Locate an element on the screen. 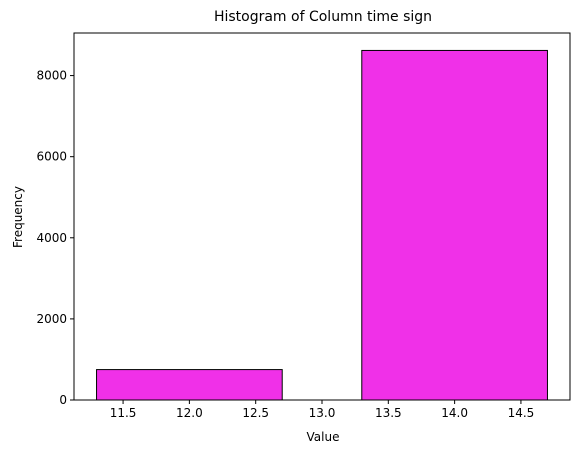 The height and width of the screenshot is (453, 580). x-tick-label: 13.5 is located at coordinates (388, 413).